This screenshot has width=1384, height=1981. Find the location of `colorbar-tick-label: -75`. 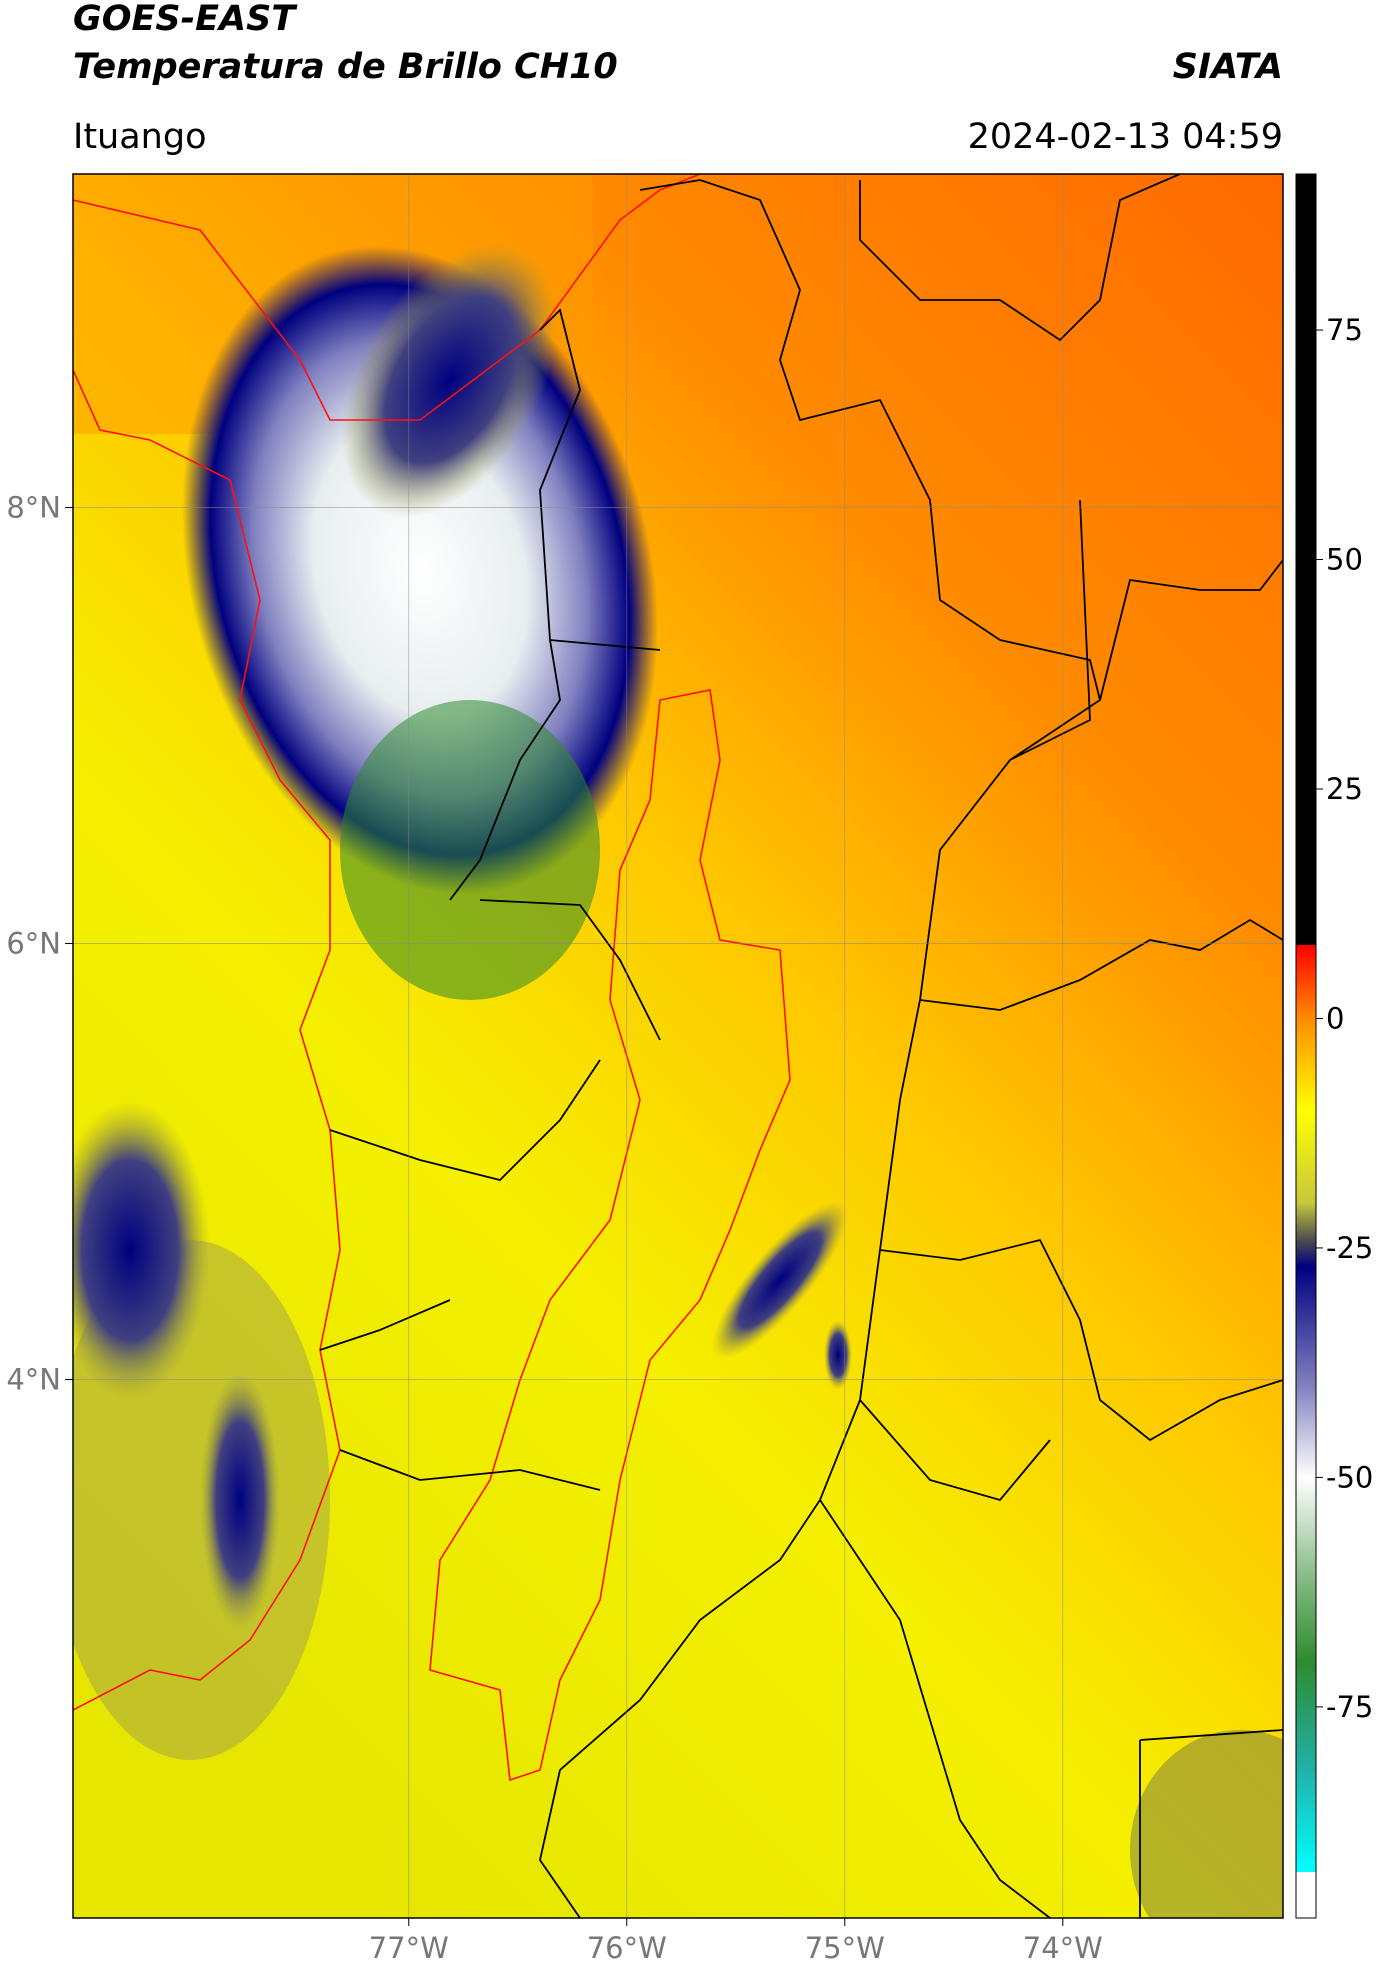

colorbar-tick-label: -75 is located at coordinates (1349, 1707).